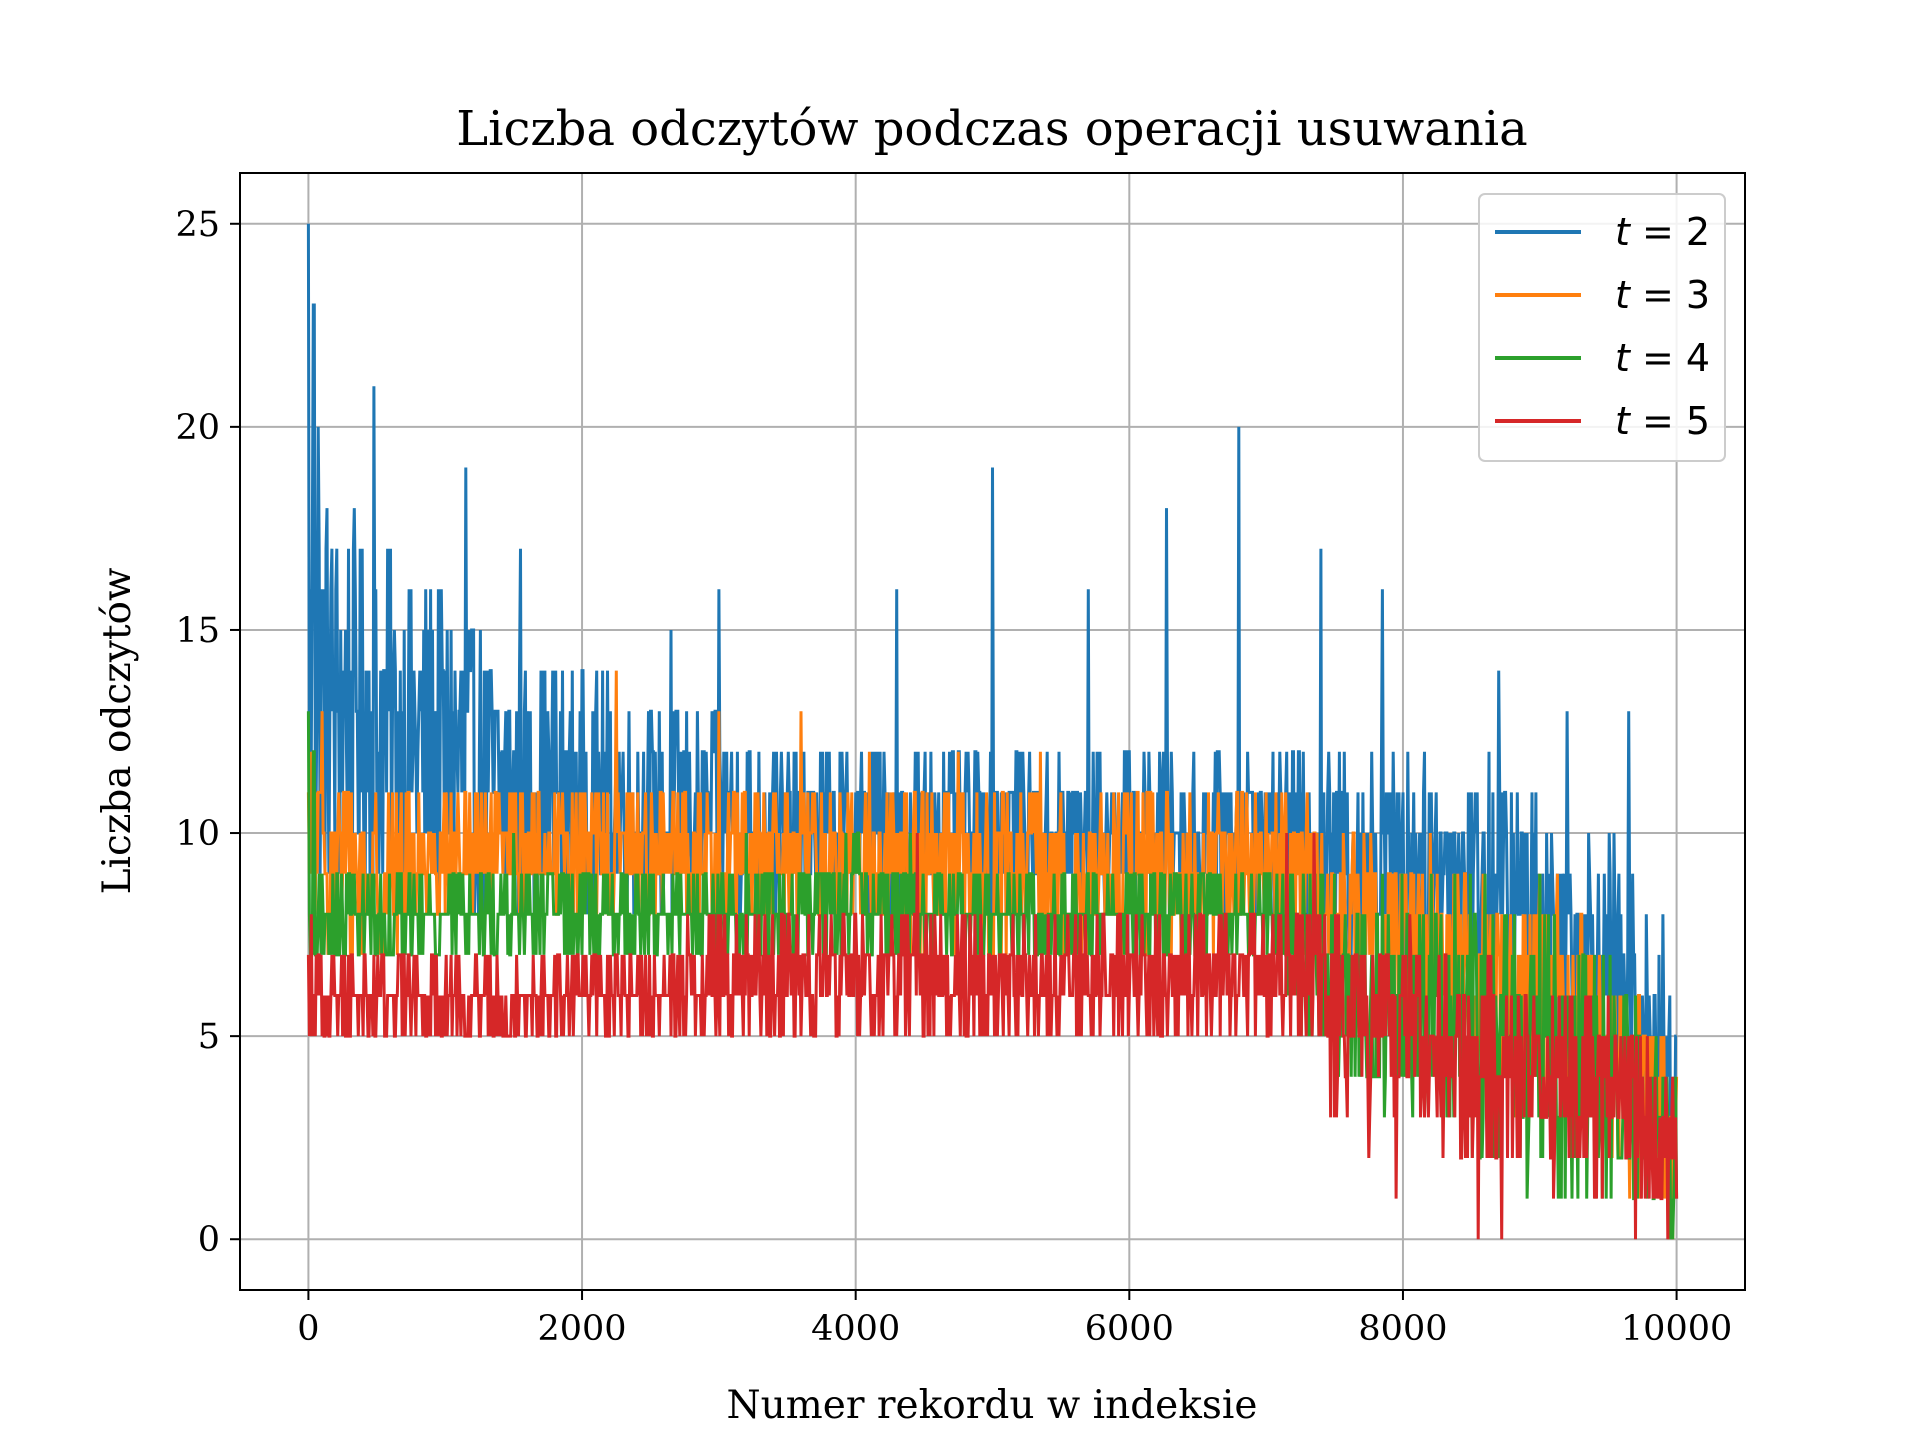  I want to click on y-tick-label: 5, so click(209, 1037).